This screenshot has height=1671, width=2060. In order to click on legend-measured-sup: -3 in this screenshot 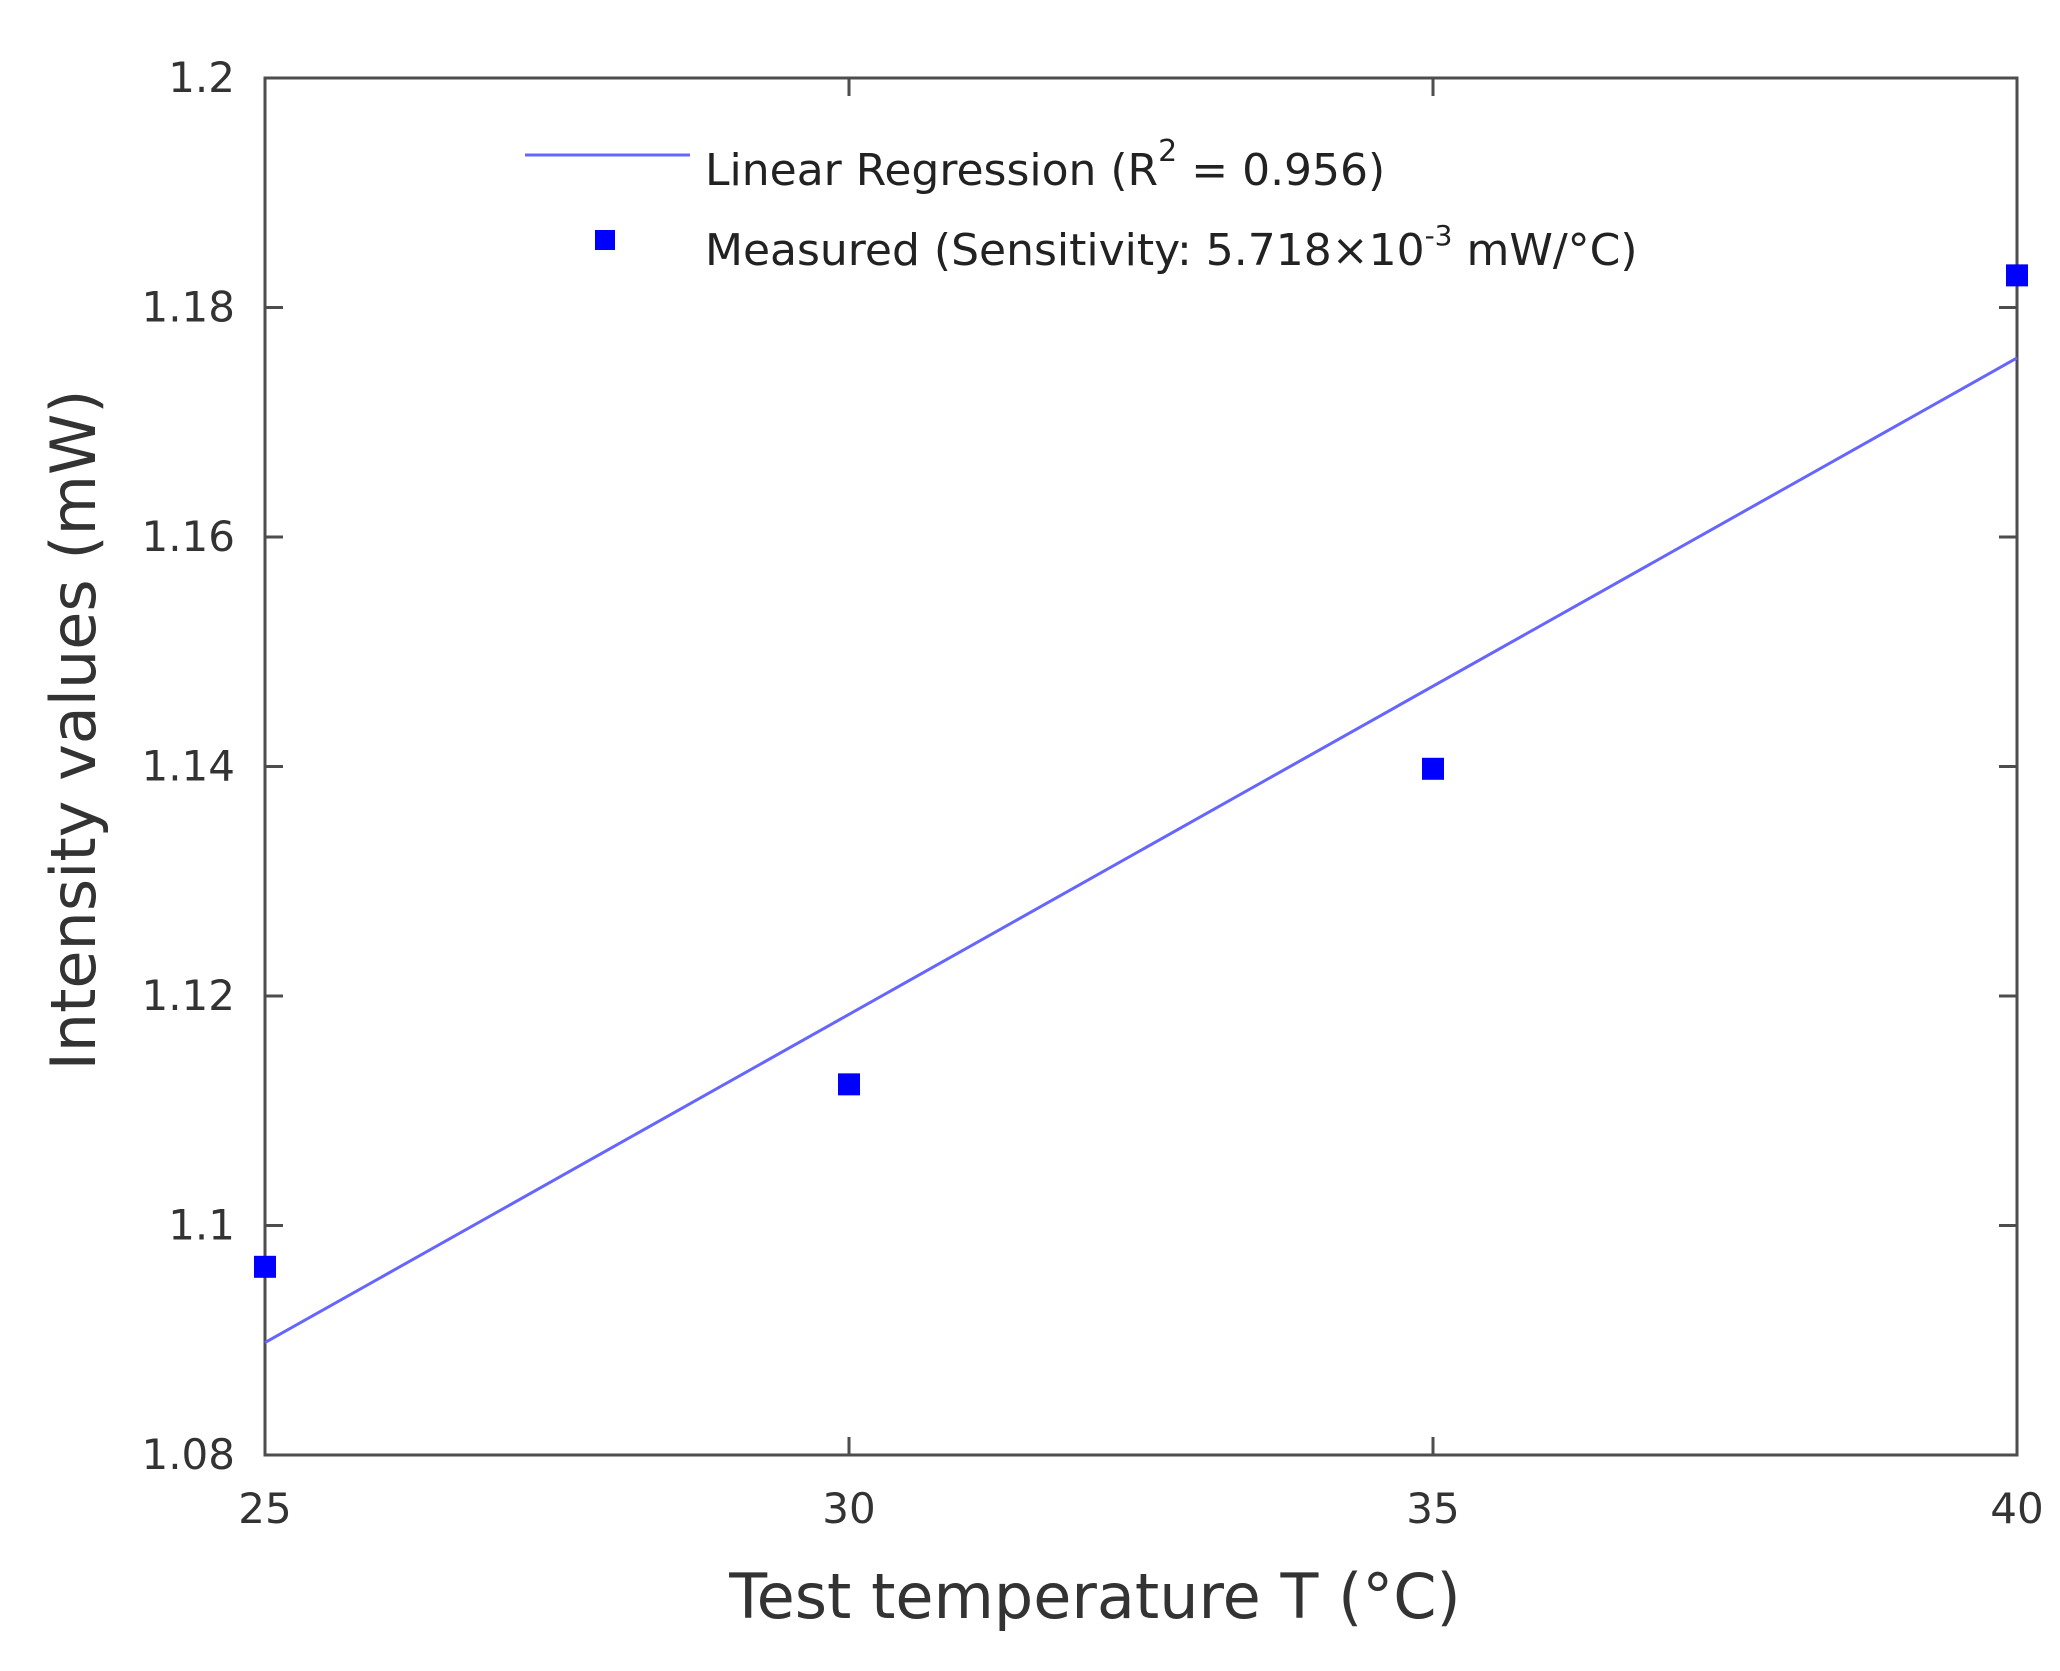, I will do `click(1439, 235)`.